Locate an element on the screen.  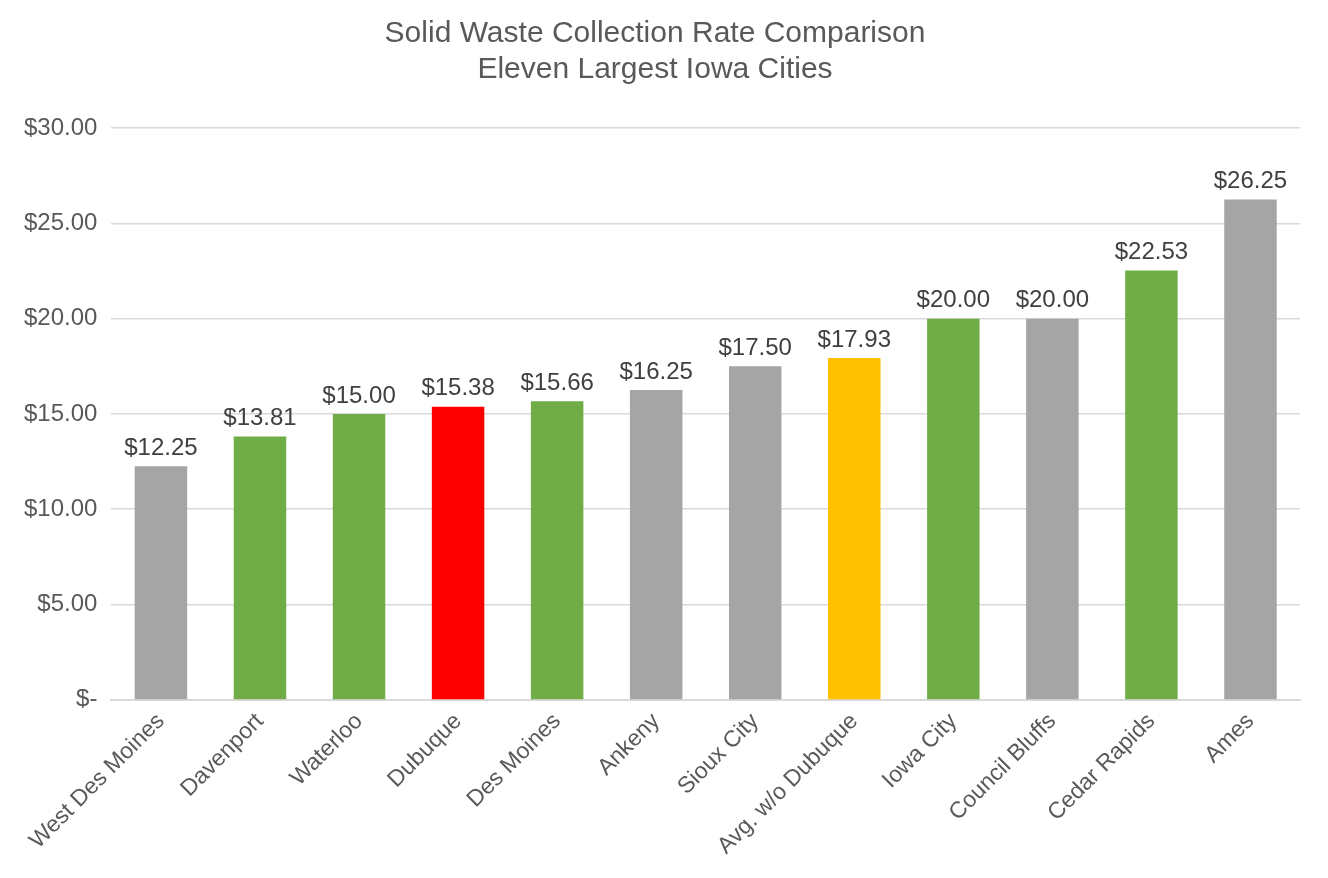
y-tick-label: $20.00 is located at coordinates (61, 317).